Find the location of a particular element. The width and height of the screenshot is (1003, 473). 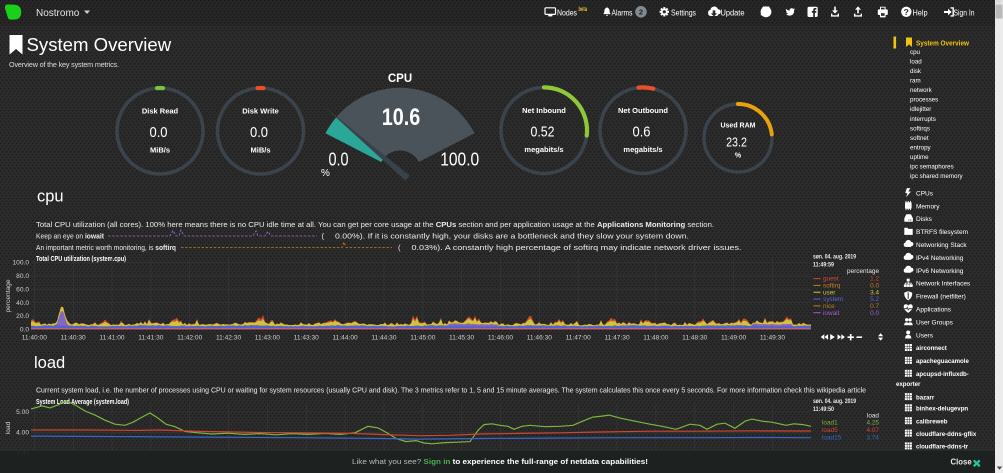

svg-text: load1 is located at coordinates (830, 423).